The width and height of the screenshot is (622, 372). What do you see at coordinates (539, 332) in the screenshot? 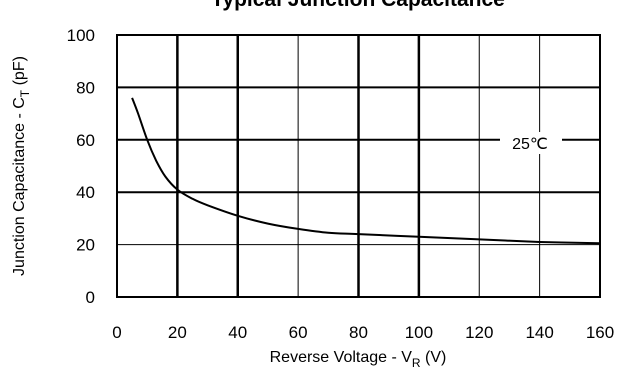
I see `x-tick-label: 140` at bounding box center [539, 332].